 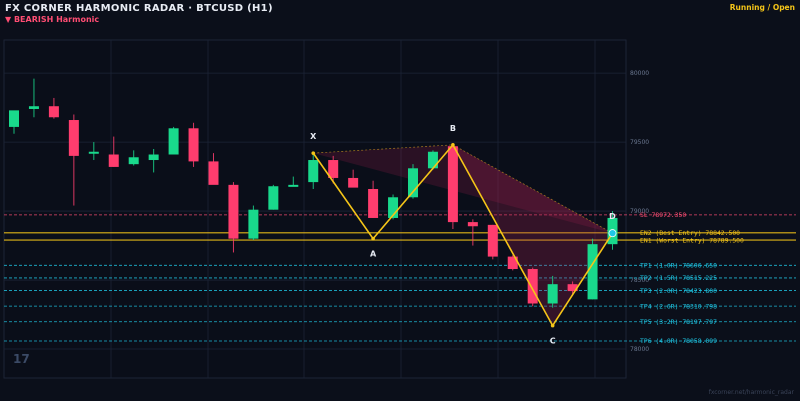 I want to click on level-label: TP5 (3.2R) 78197.797, so click(x=678, y=322).